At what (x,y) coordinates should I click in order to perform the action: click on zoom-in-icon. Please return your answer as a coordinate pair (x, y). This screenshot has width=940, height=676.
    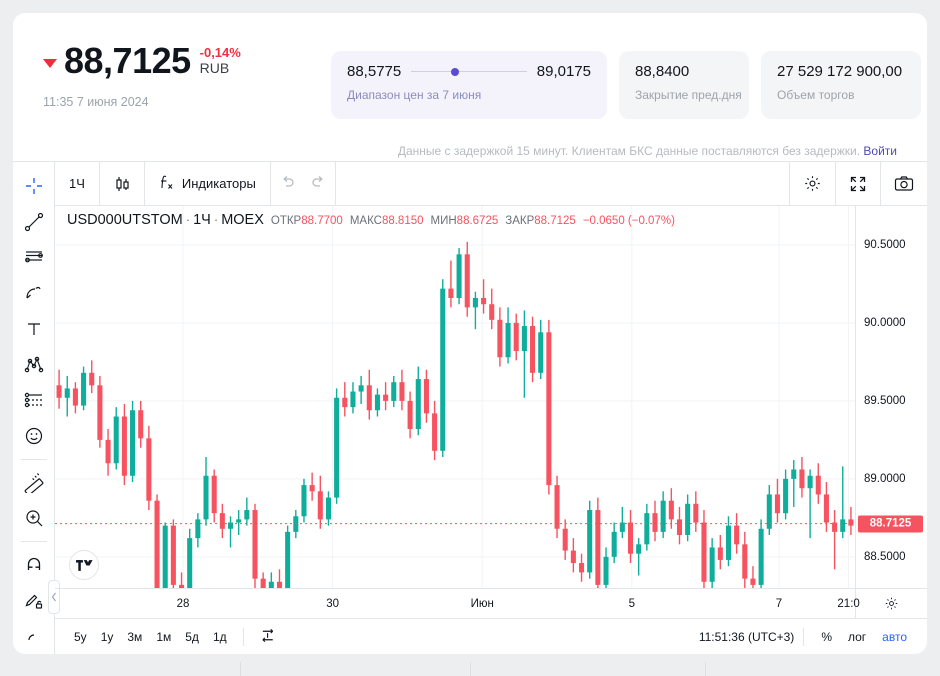
    Looking at the image, I should click on (34, 518).